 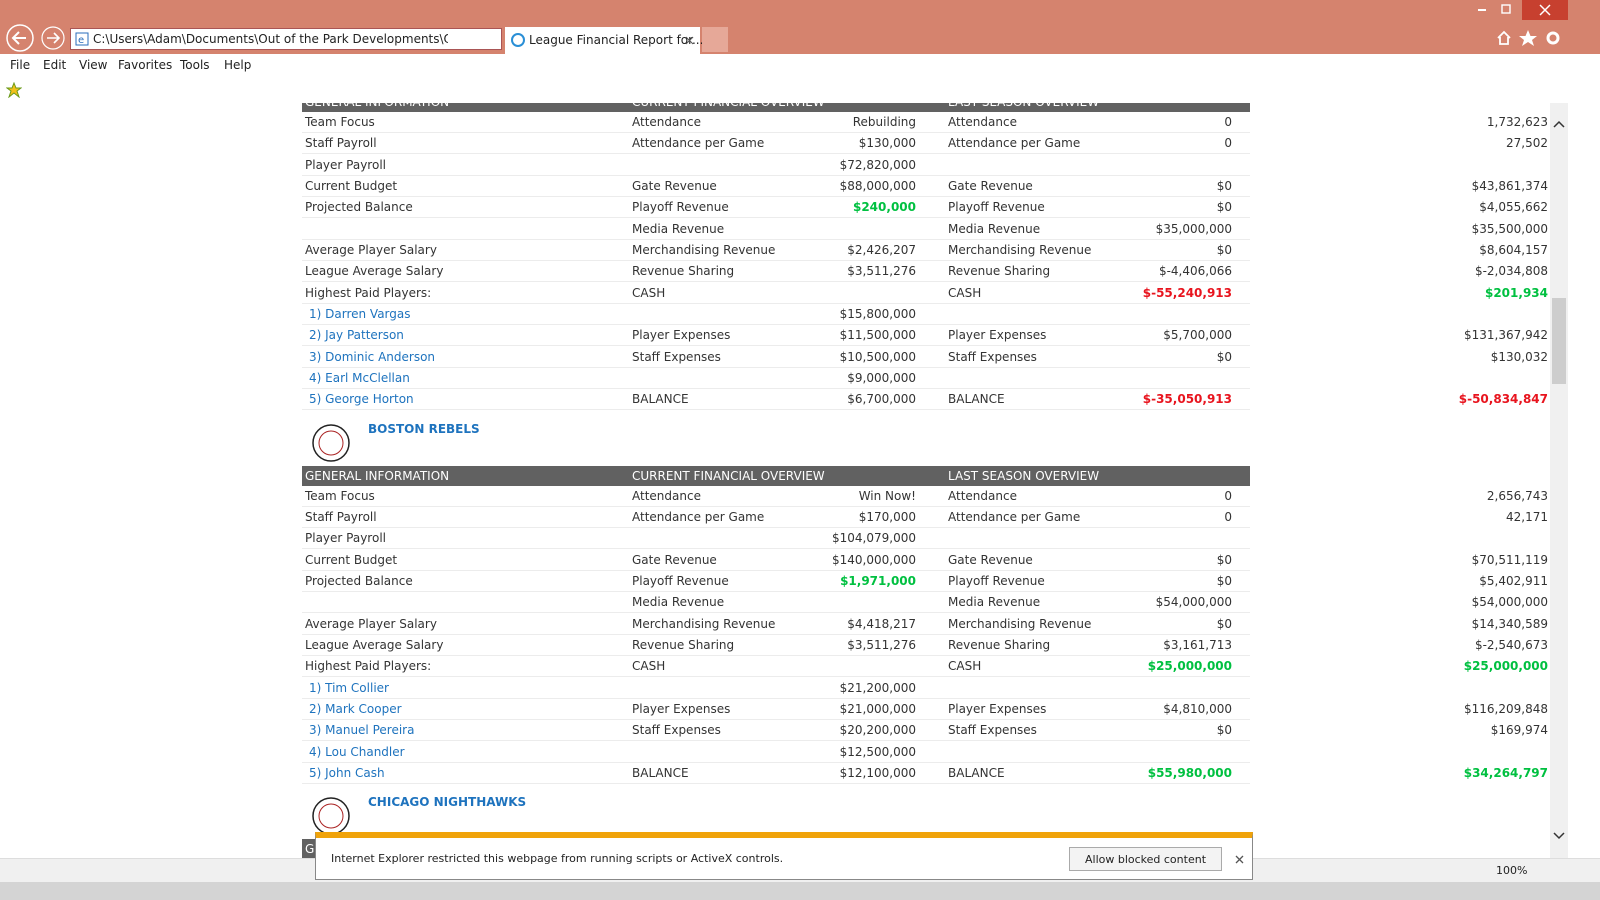 What do you see at coordinates (1145, 859) in the screenshot?
I see `allow-button: Allow blocked content` at bounding box center [1145, 859].